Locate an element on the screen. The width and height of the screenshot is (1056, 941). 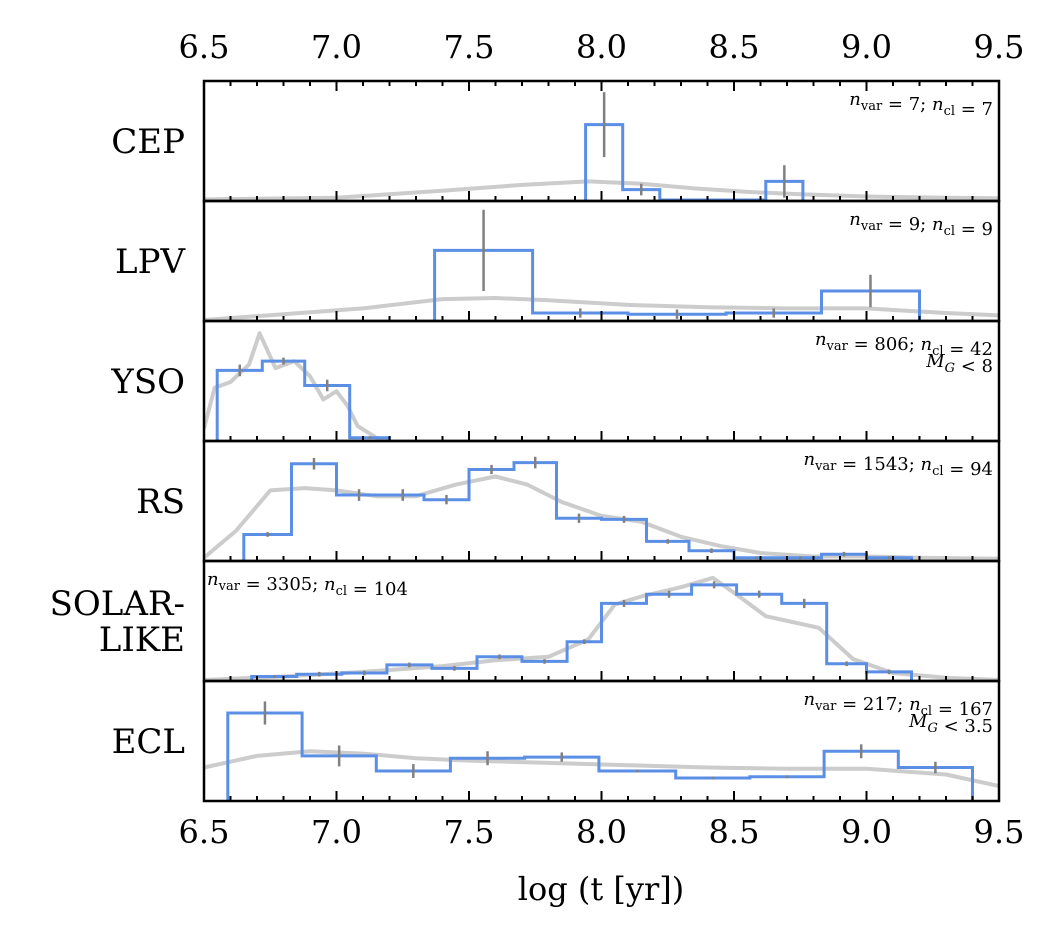
bottom-tick-label: 9.5 is located at coordinates (999, 832).